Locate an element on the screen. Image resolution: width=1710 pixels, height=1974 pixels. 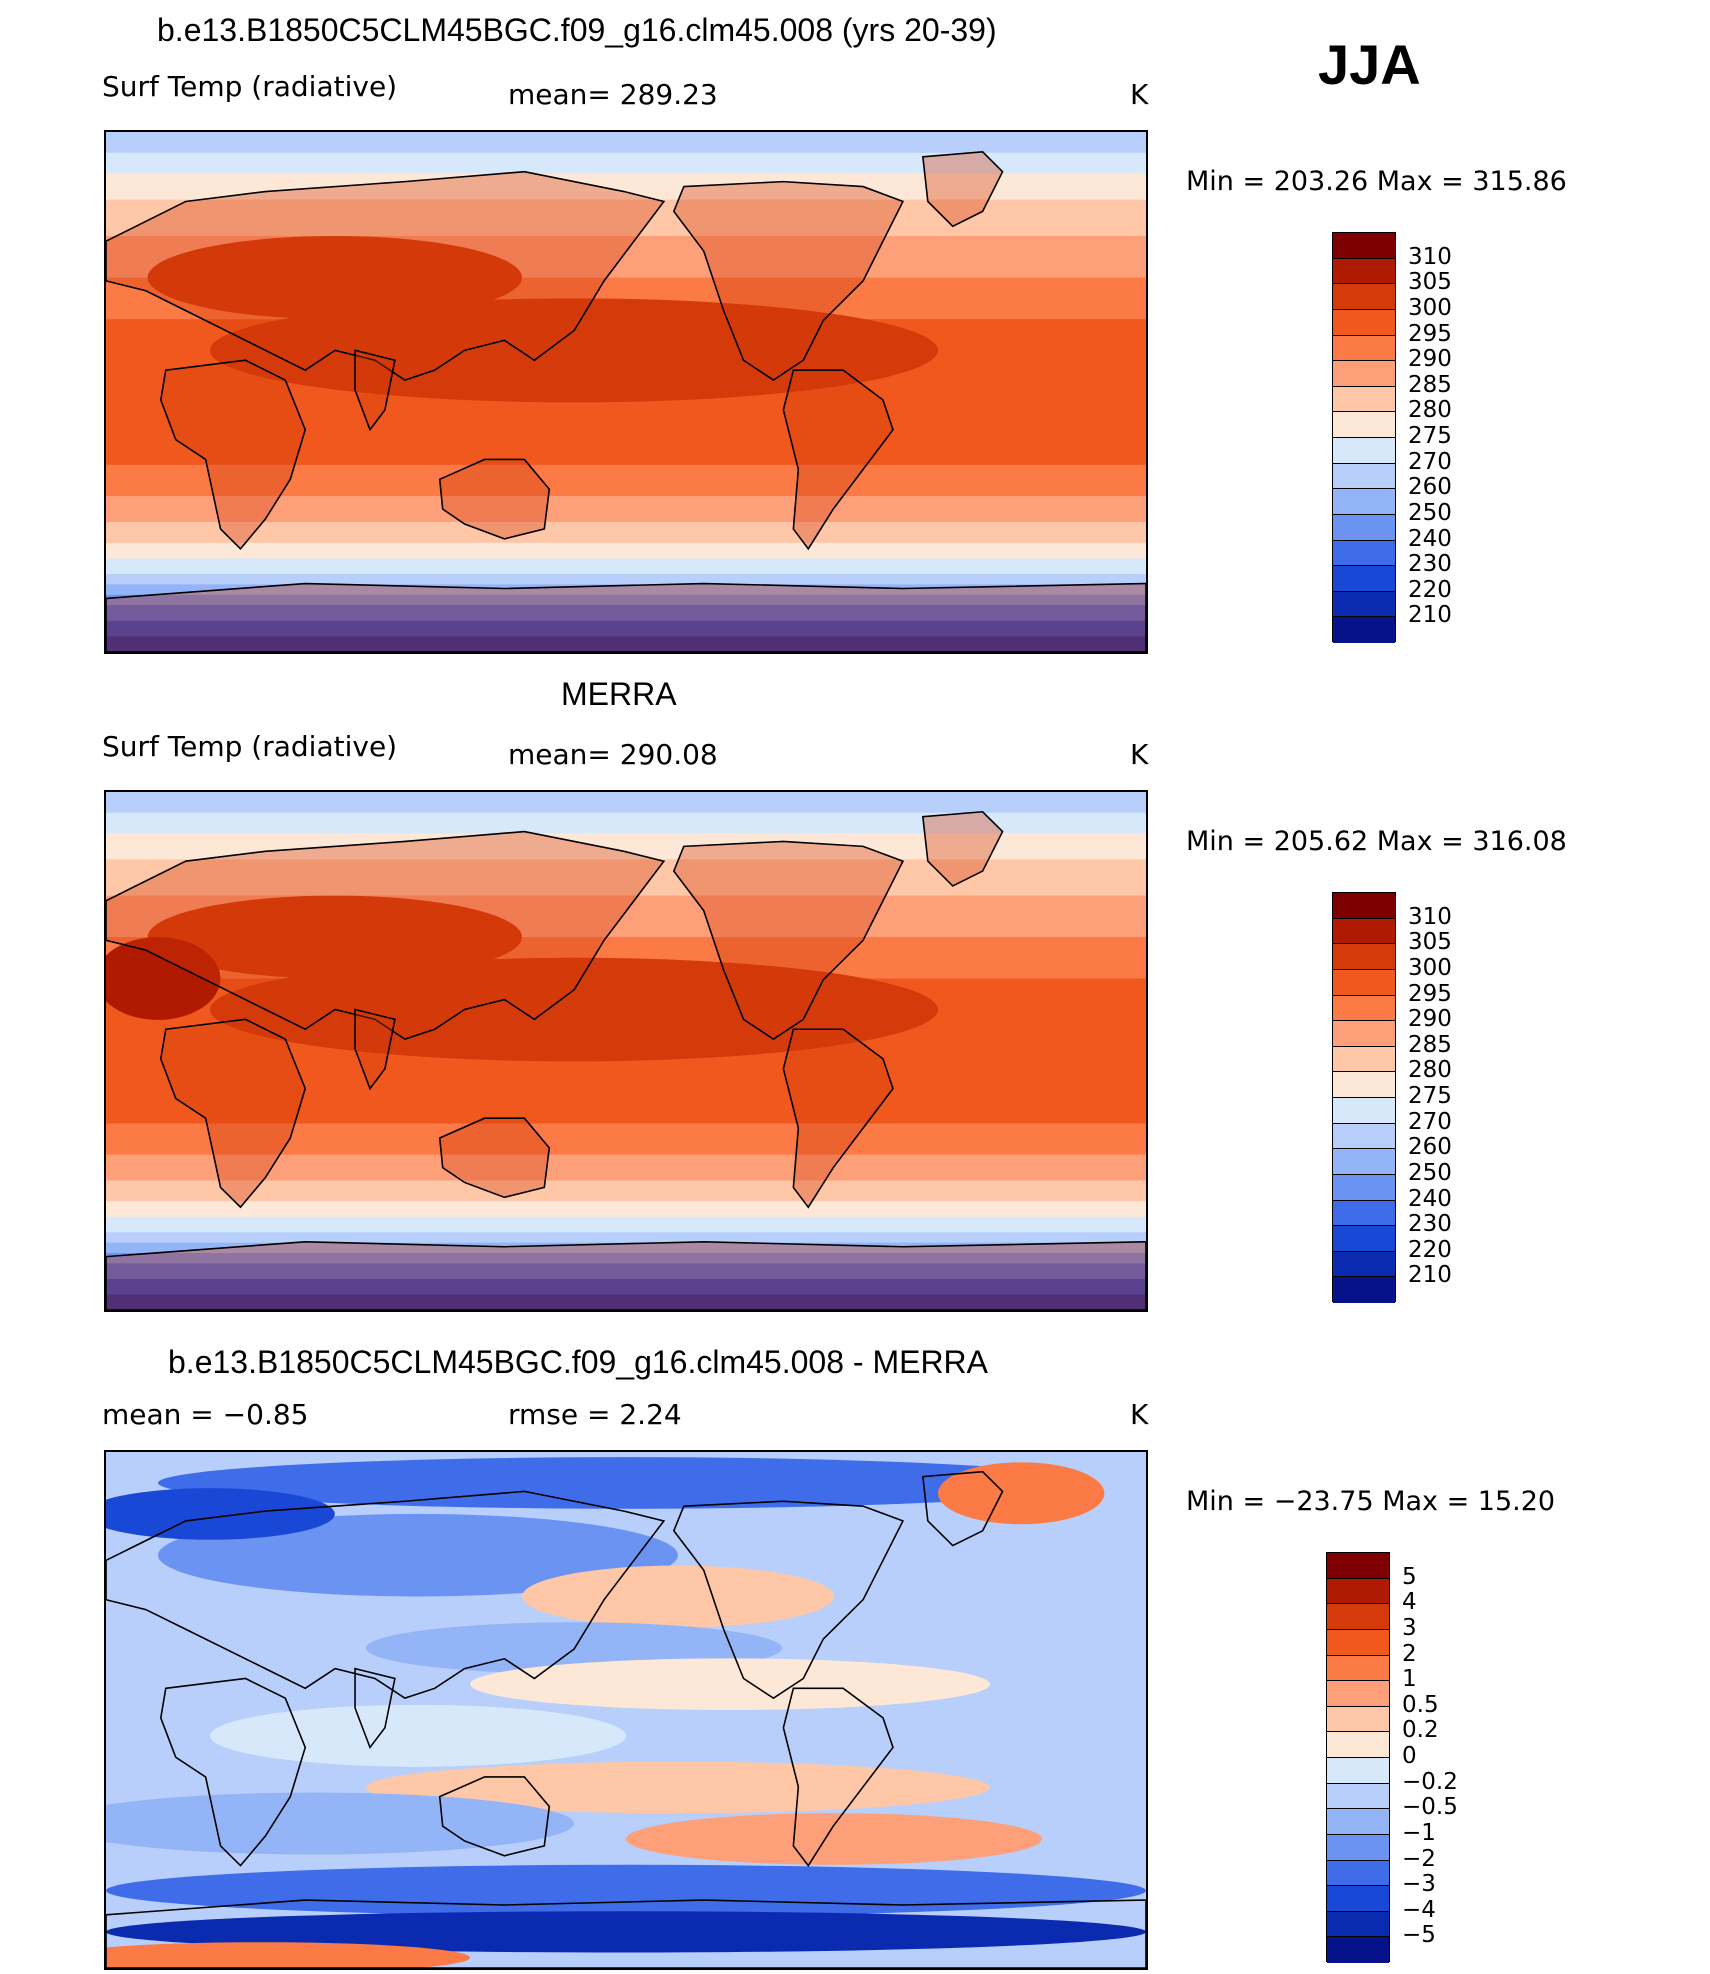
colorbar-label: 275 is located at coordinates (1430, 1096).